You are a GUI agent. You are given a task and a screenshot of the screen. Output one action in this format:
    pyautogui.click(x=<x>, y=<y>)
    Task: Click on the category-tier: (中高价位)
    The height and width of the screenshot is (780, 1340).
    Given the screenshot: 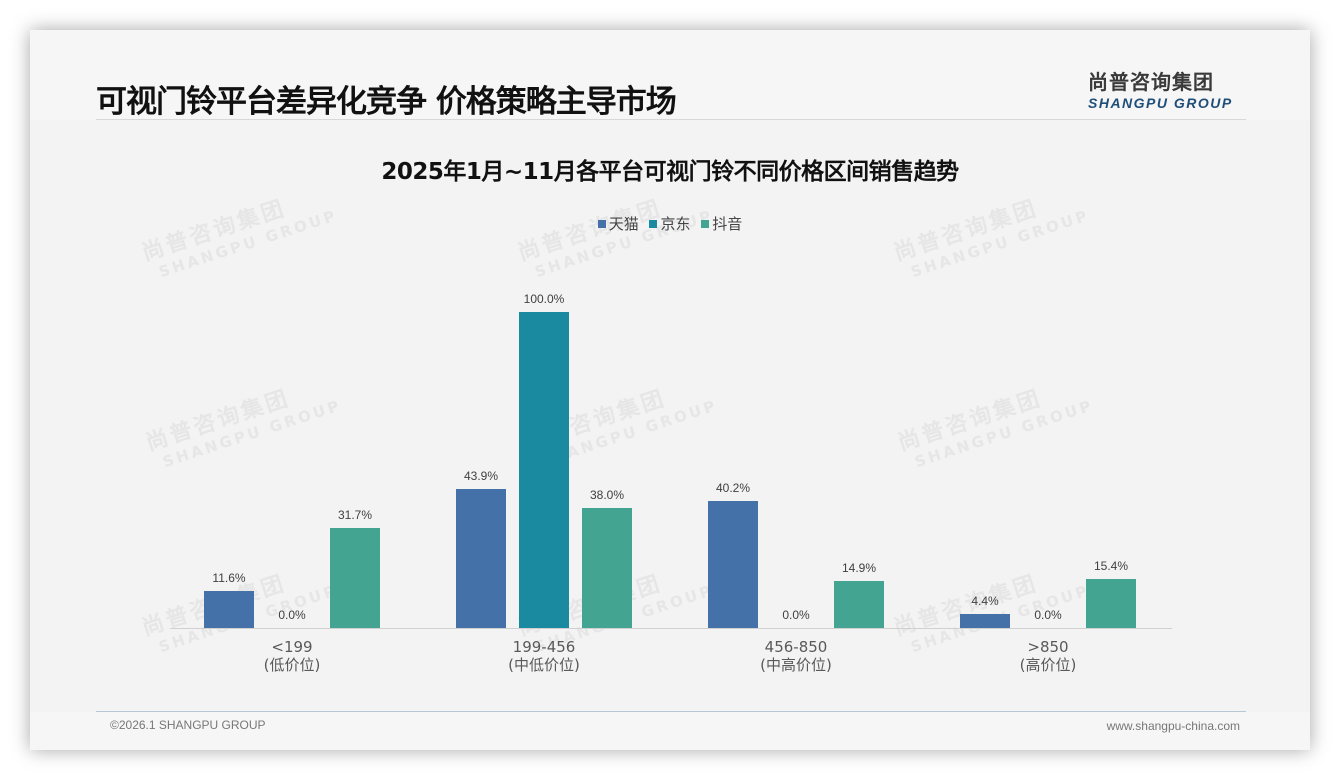 What is the action you would take?
    pyautogui.click(x=796, y=665)
    